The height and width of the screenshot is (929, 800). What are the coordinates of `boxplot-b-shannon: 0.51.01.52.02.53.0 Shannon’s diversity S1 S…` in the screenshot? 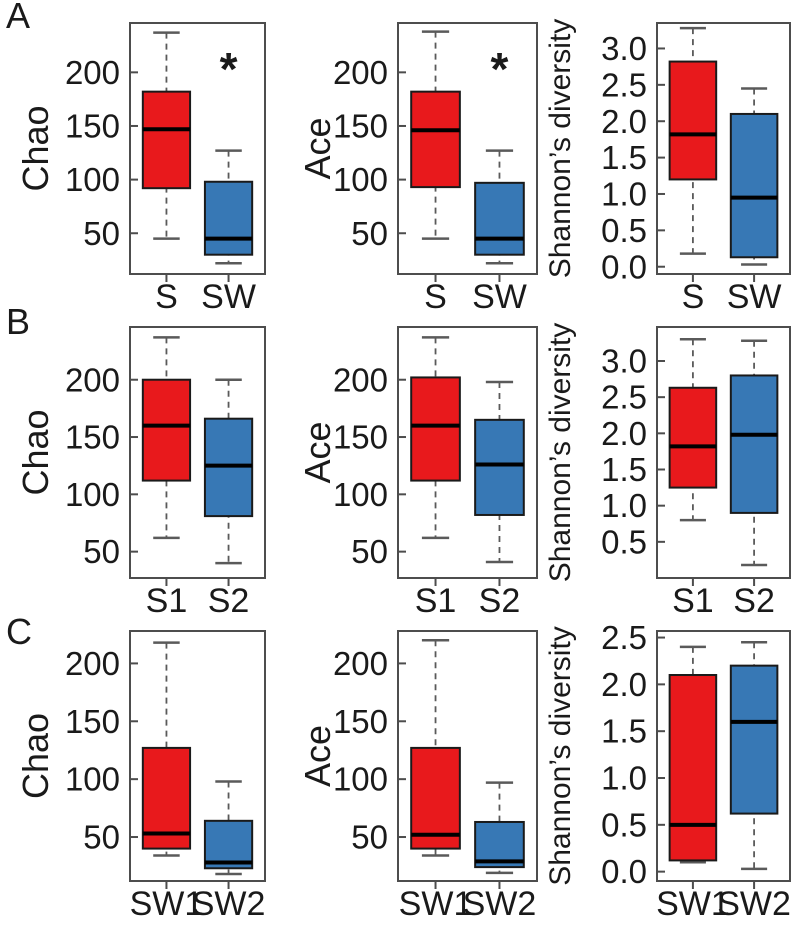 It's located at (667, 469).